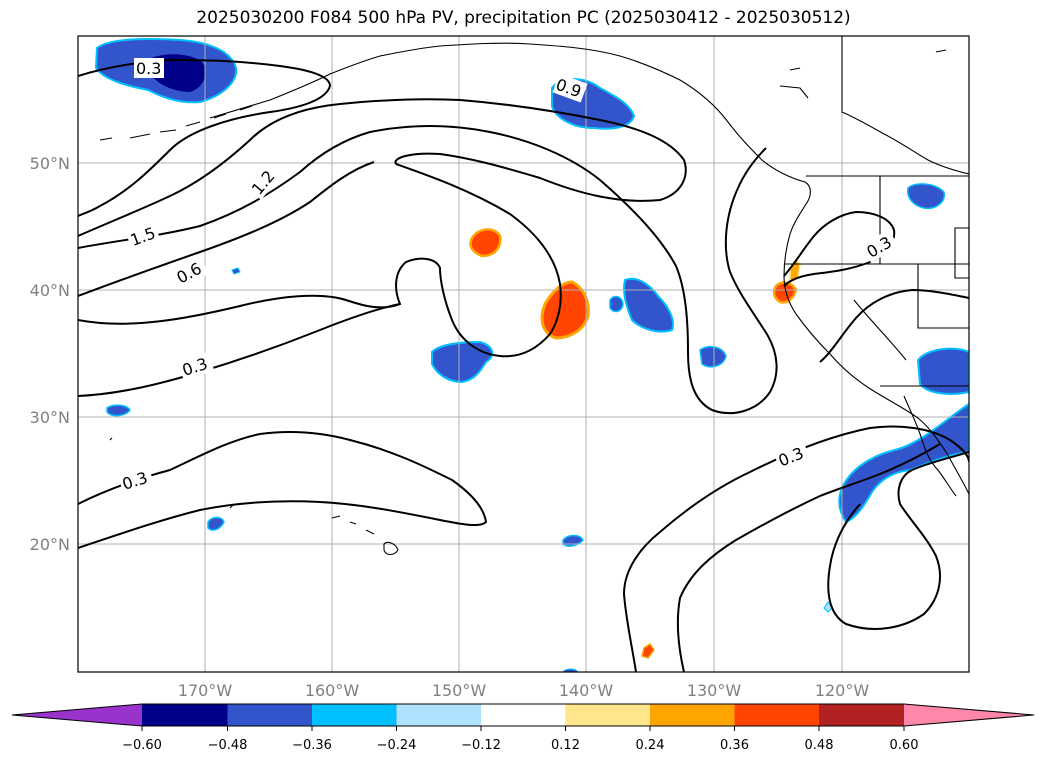 The image size is (1047, 765). Describe the element at coordinates (942, 371) in the screenshot. I see `precip-patch-sw` at that location.